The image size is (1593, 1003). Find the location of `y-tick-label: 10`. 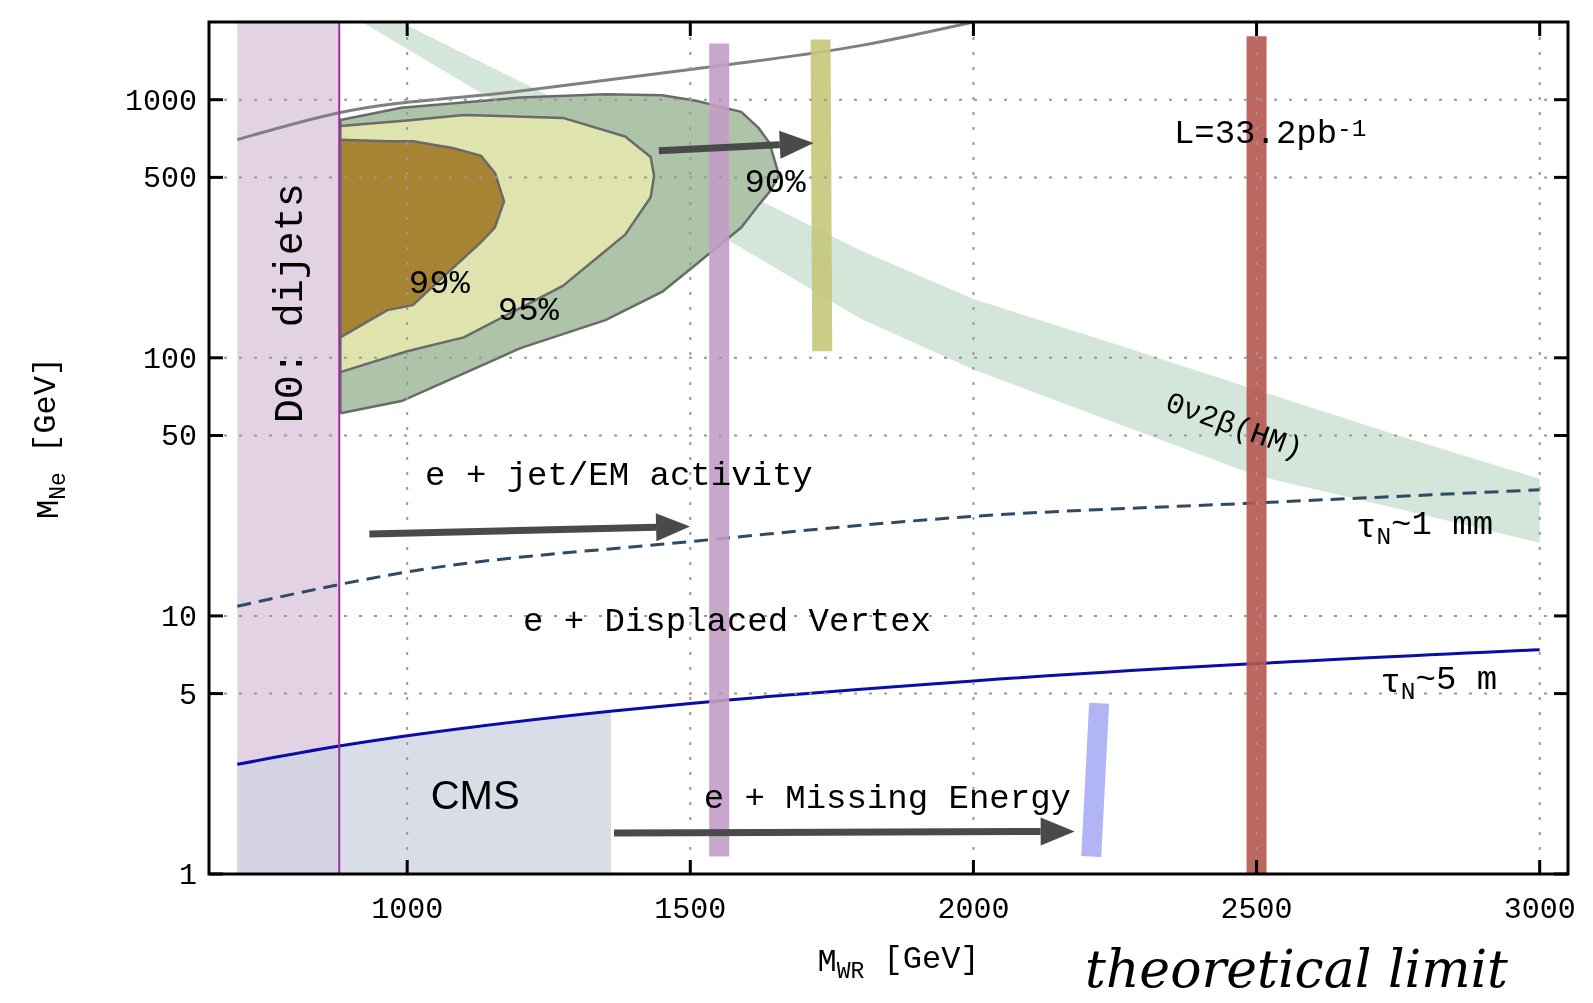

y-tick-label: 10 is located at coordinates (178, 617).